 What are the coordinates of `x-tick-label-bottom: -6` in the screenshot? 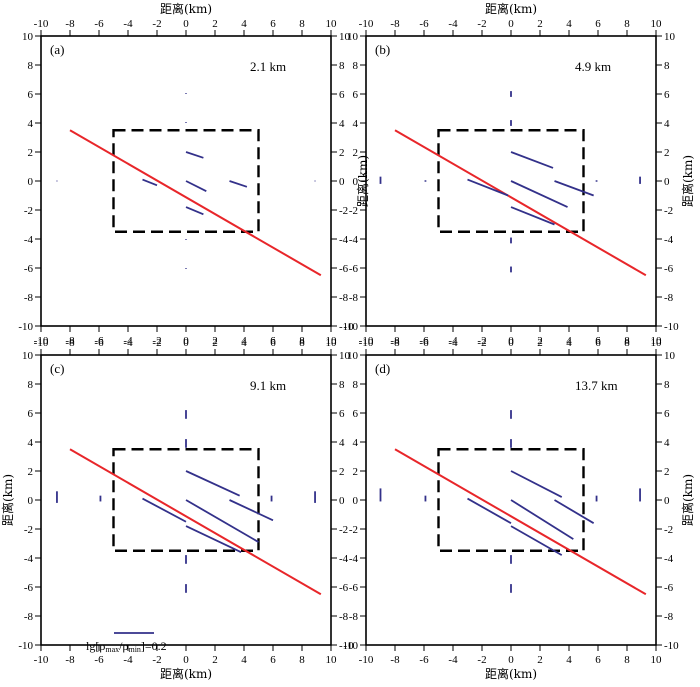 It's located at (424, 660).